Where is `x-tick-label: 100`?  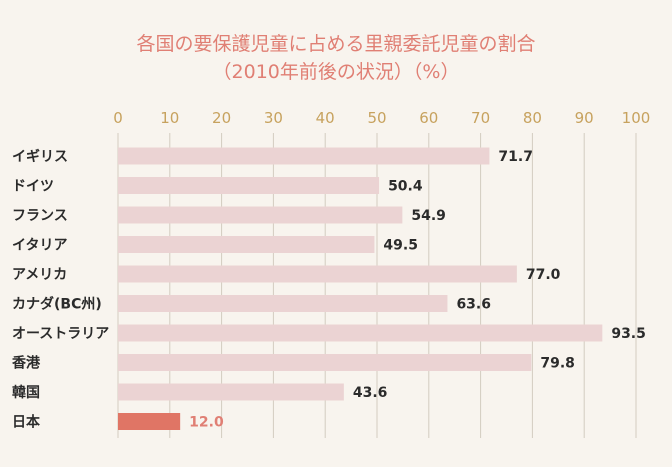
x-tick-label: 100 is located at coordinates (636, 118).